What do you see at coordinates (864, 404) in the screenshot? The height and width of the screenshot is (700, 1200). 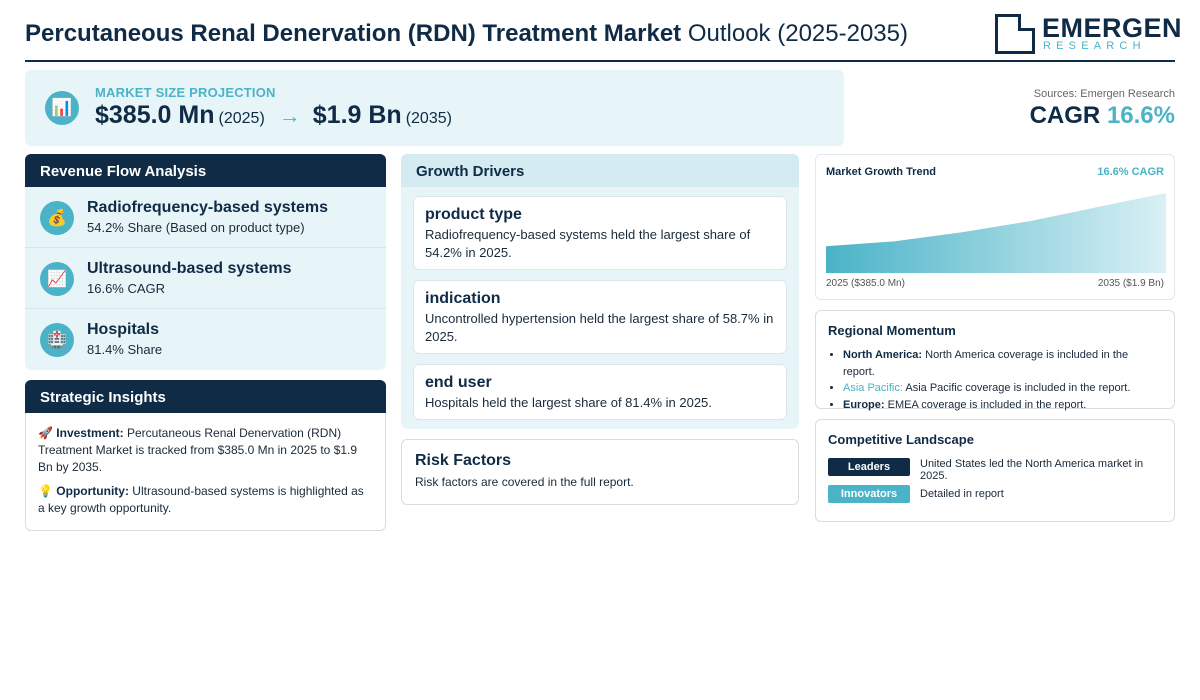 I see `region-name: Europe:` at bounding box center [864, 404].